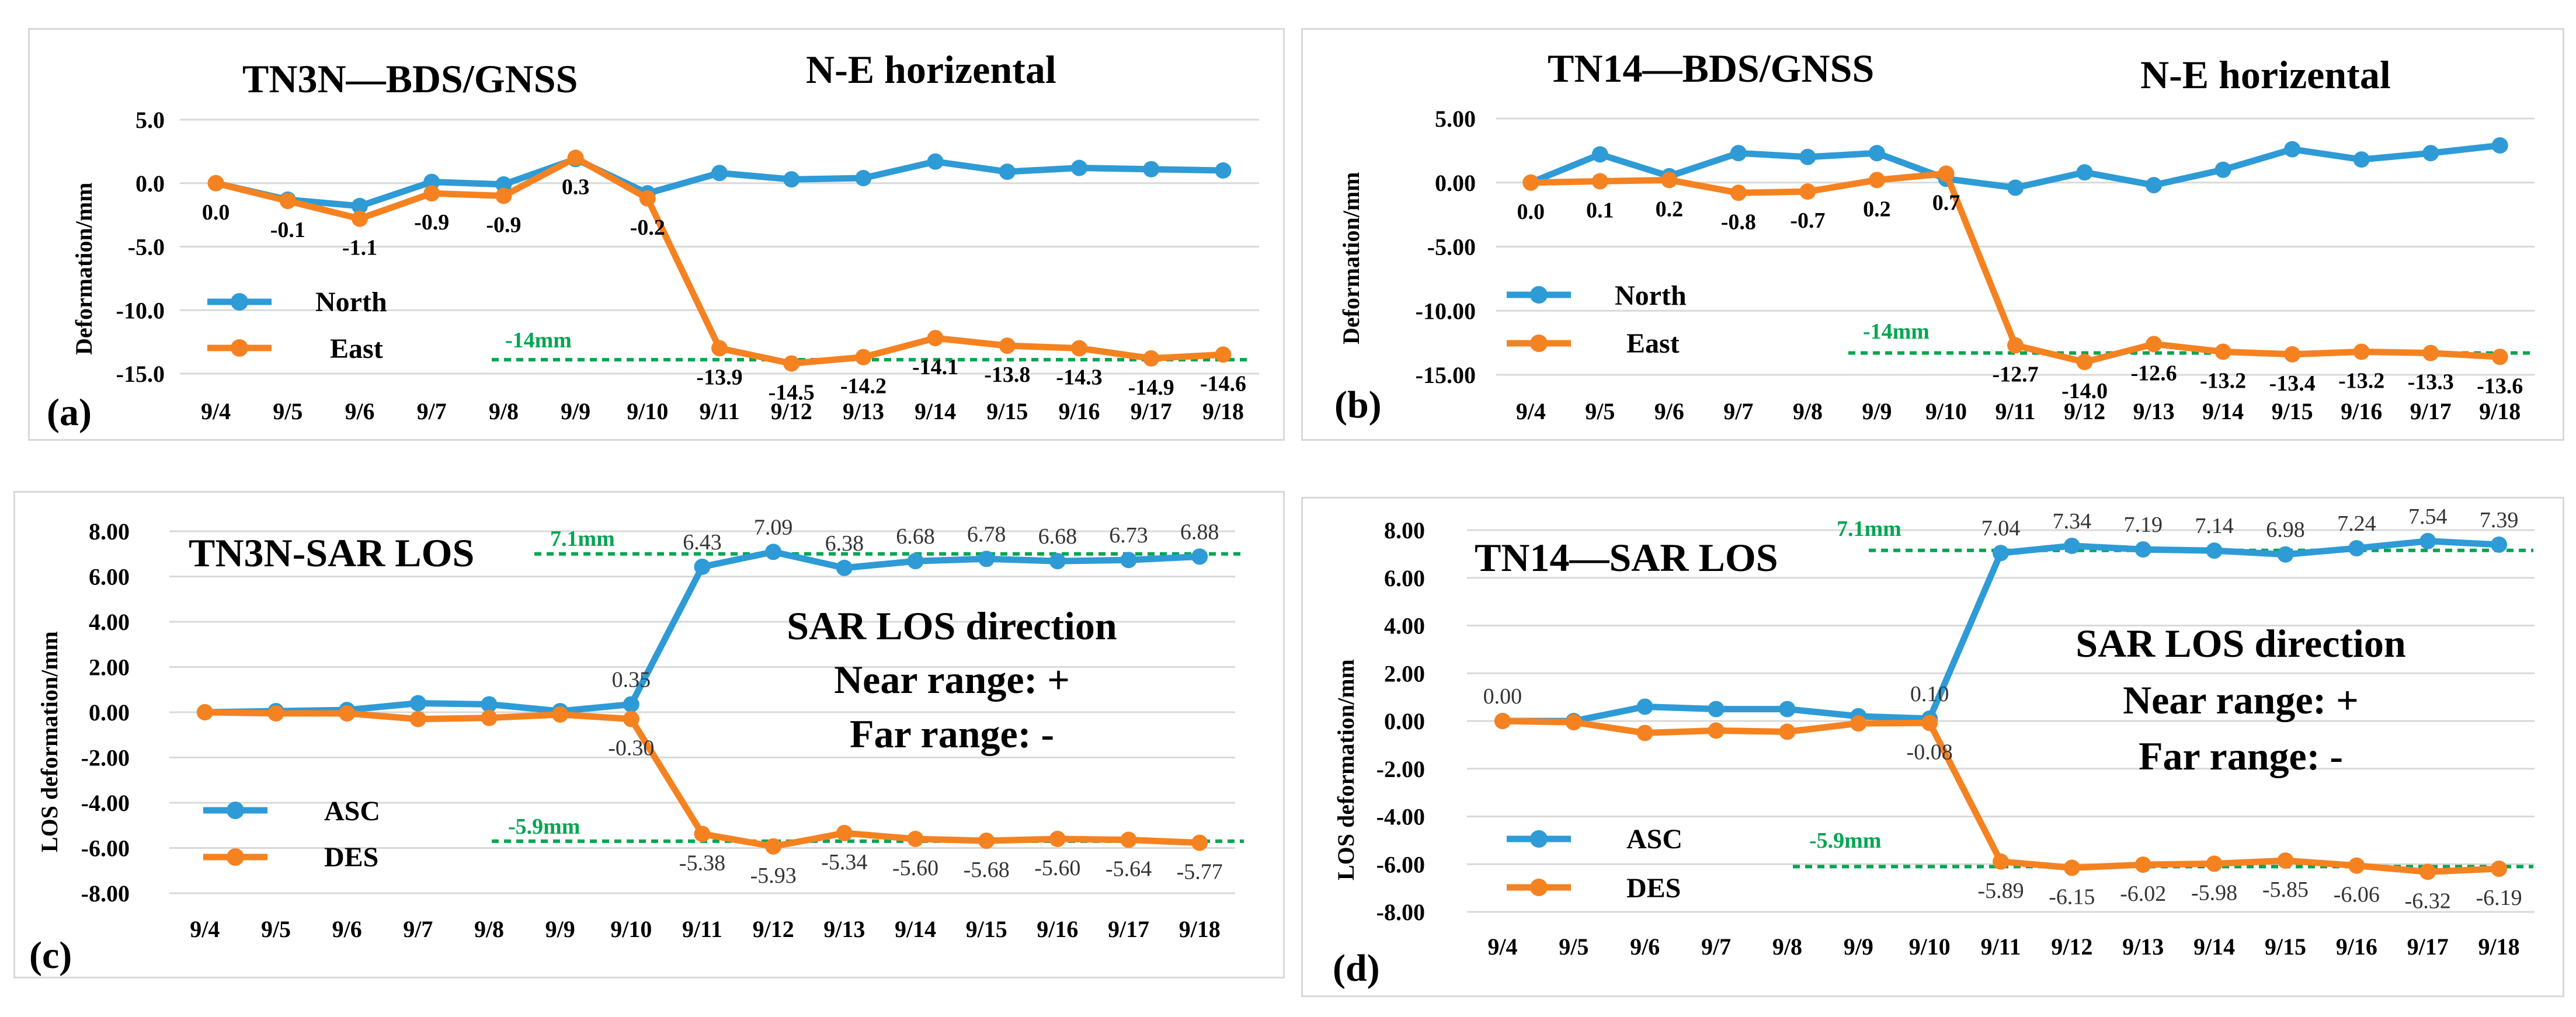 This screenshot has height=1017, width=2576. I want to click on legend-north-marker, so click(1539, 295).